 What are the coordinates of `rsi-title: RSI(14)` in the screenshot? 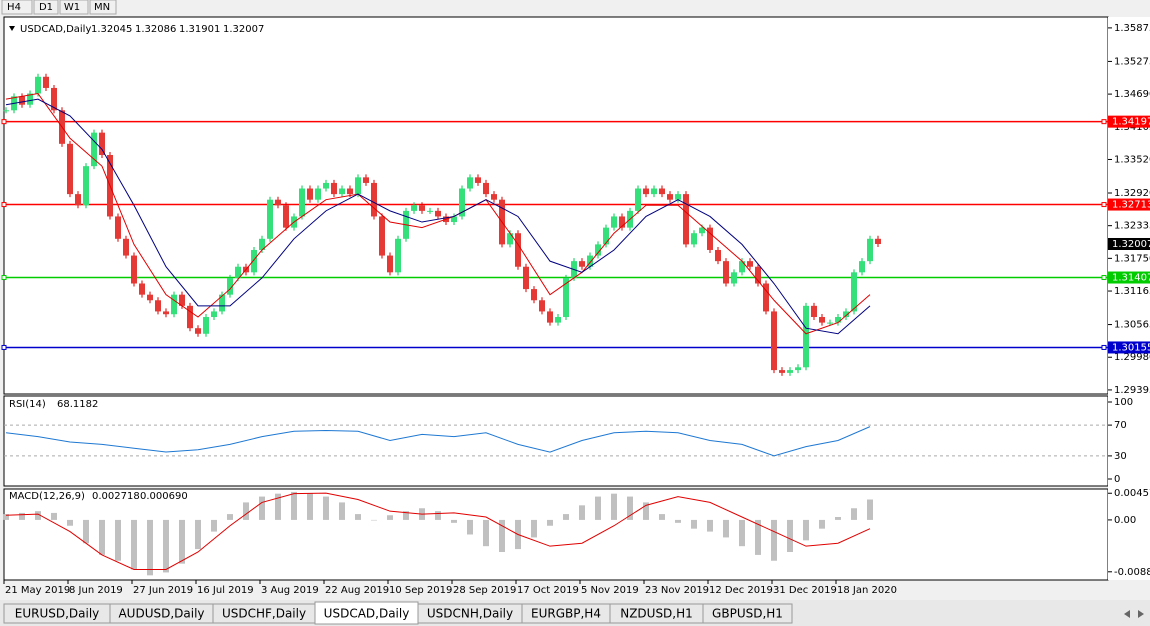 It's located at (27, 404).